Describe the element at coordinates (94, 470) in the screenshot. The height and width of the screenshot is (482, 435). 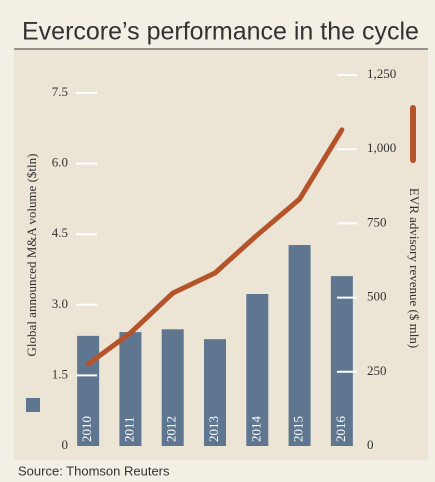
I see `source: Source: Thomson Reuters` at that location.